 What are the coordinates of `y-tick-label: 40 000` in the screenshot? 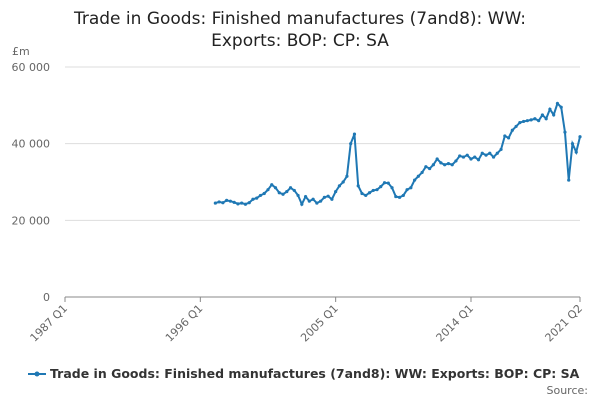 It's located at (31, 144).